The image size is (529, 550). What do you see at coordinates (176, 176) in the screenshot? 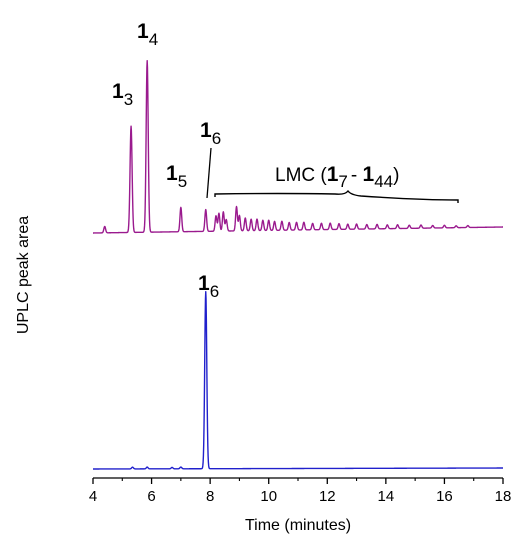
I see `peak-label-1-5: 15` at bounding box center [176, 176].